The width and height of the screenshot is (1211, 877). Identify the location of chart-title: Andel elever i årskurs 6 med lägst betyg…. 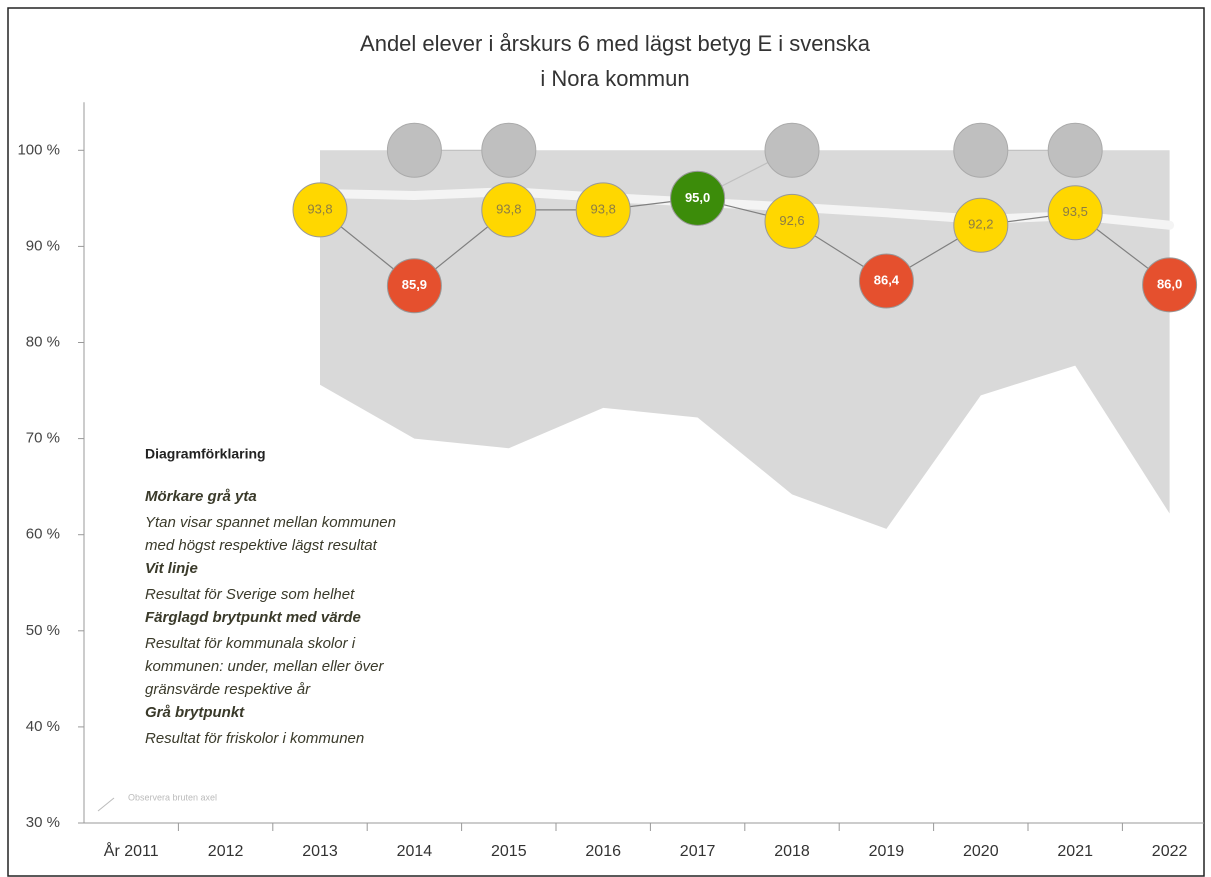
(615, 43).